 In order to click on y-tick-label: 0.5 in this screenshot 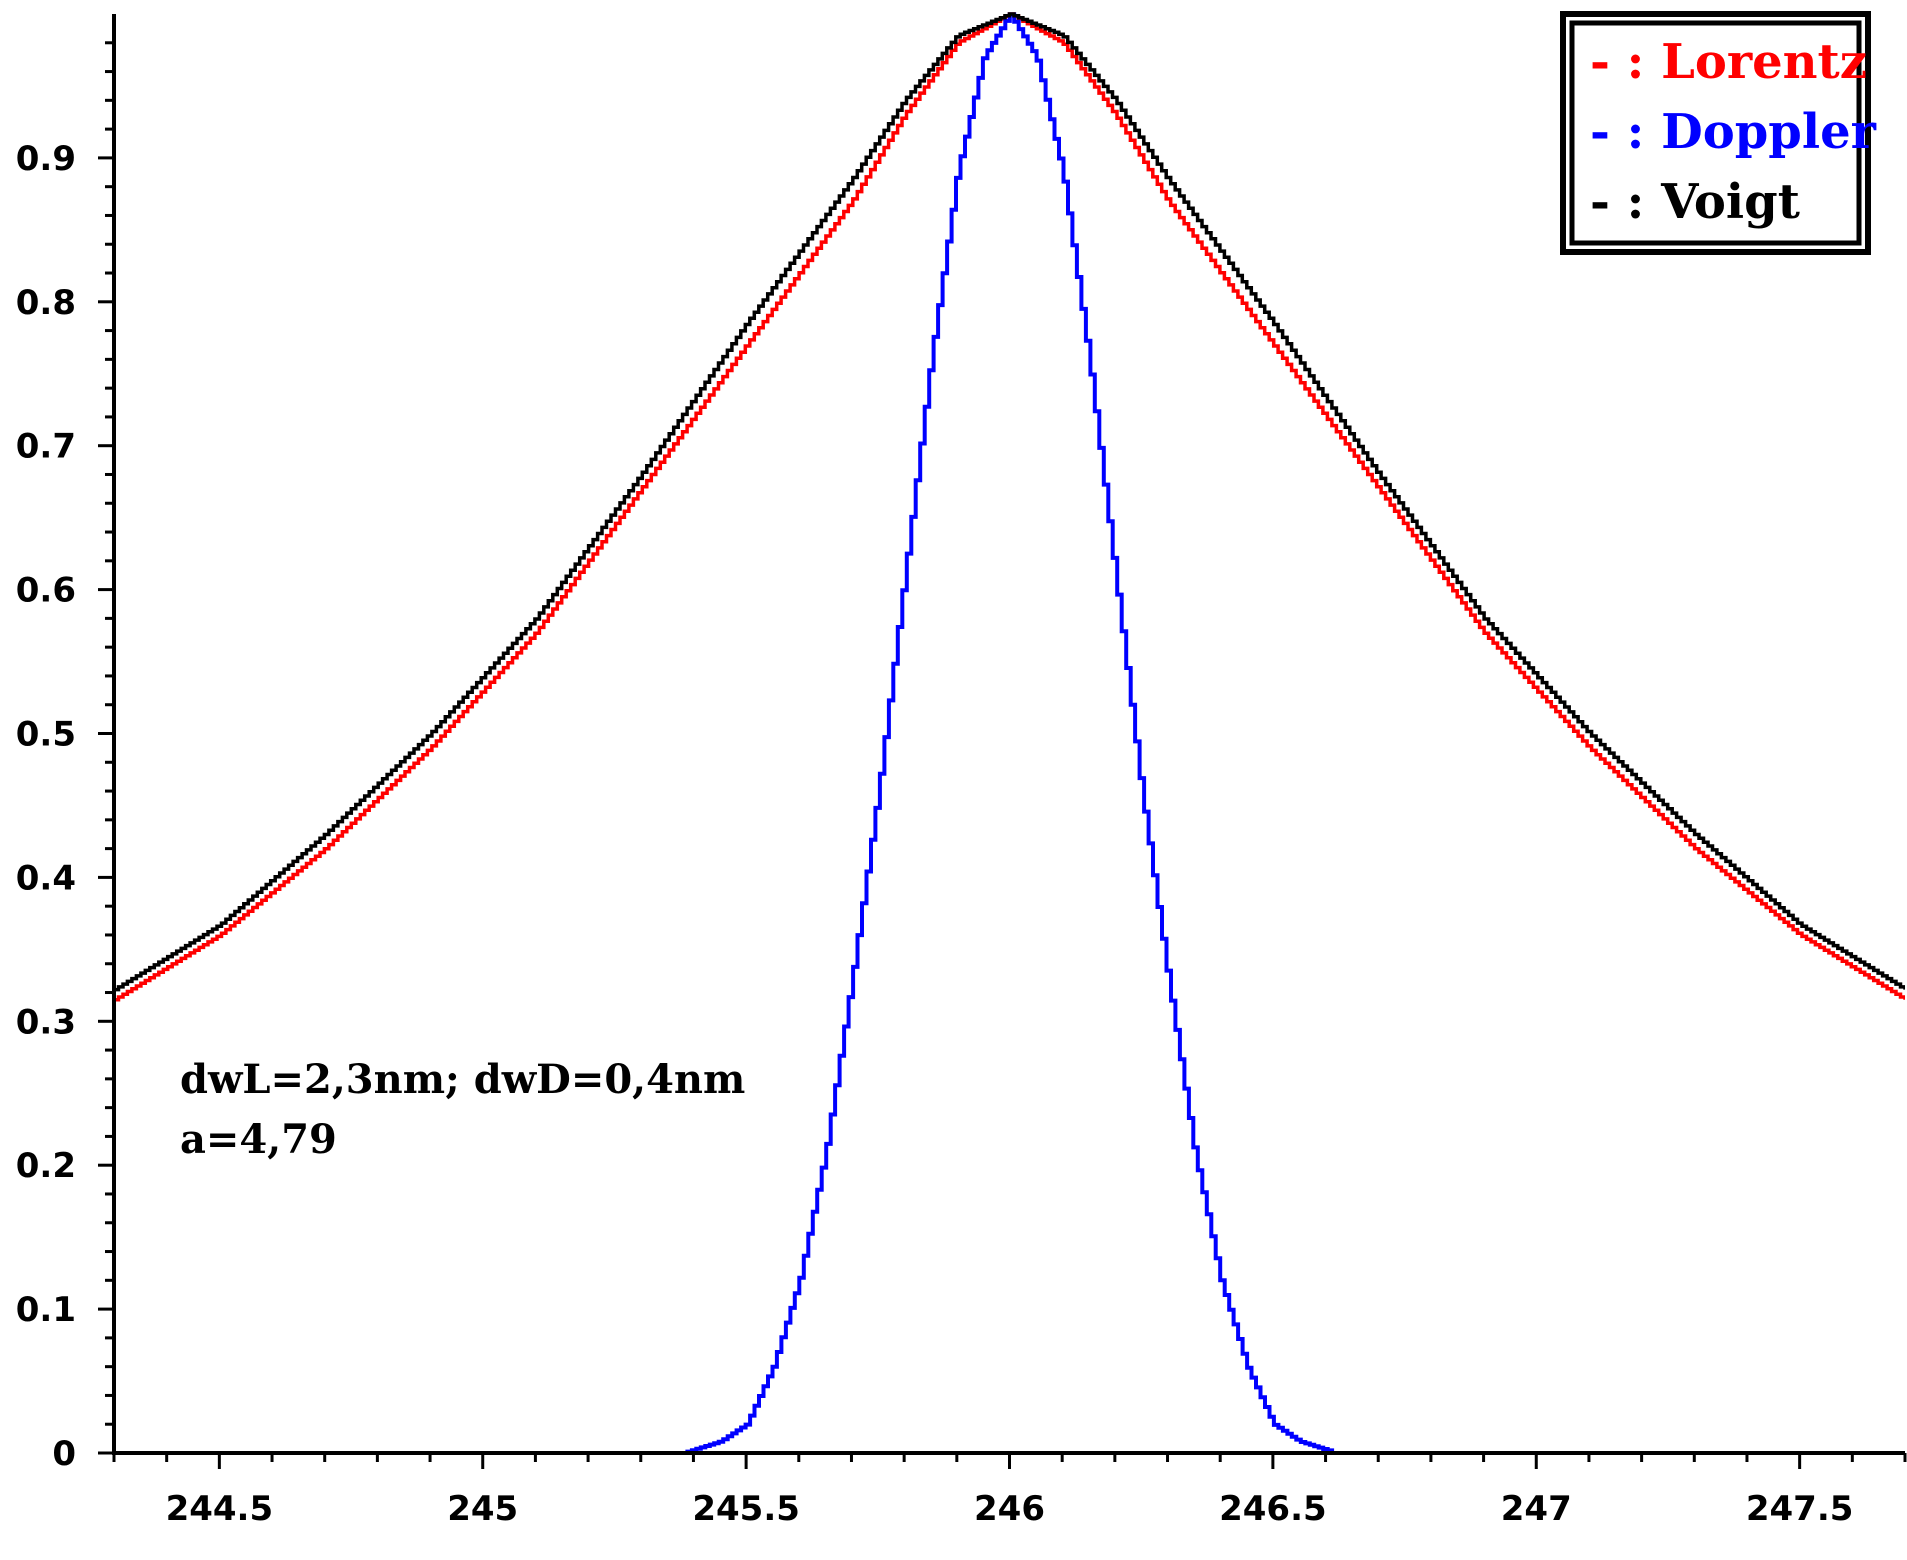, I will do `click(46, 735)`.